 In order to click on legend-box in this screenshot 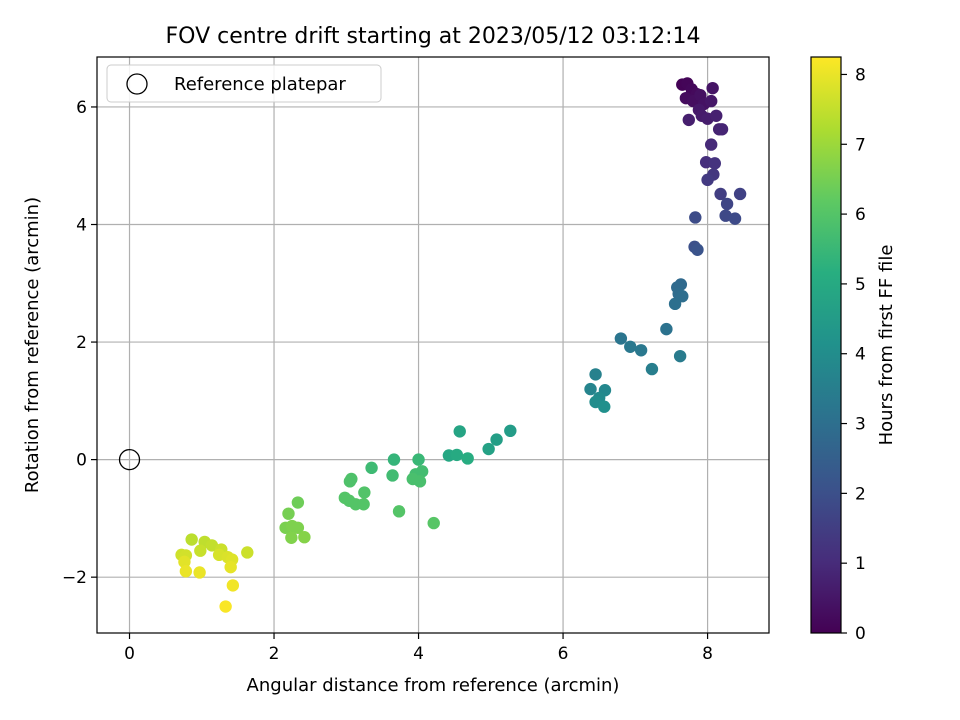, I will do `click(244, 83)`.